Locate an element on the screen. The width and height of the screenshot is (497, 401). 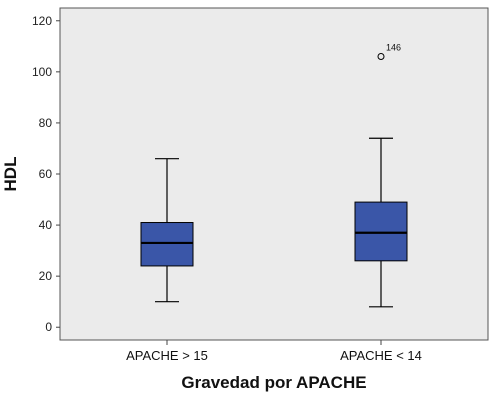
y-tick-label: 100 is located at coordinates (42, 72).